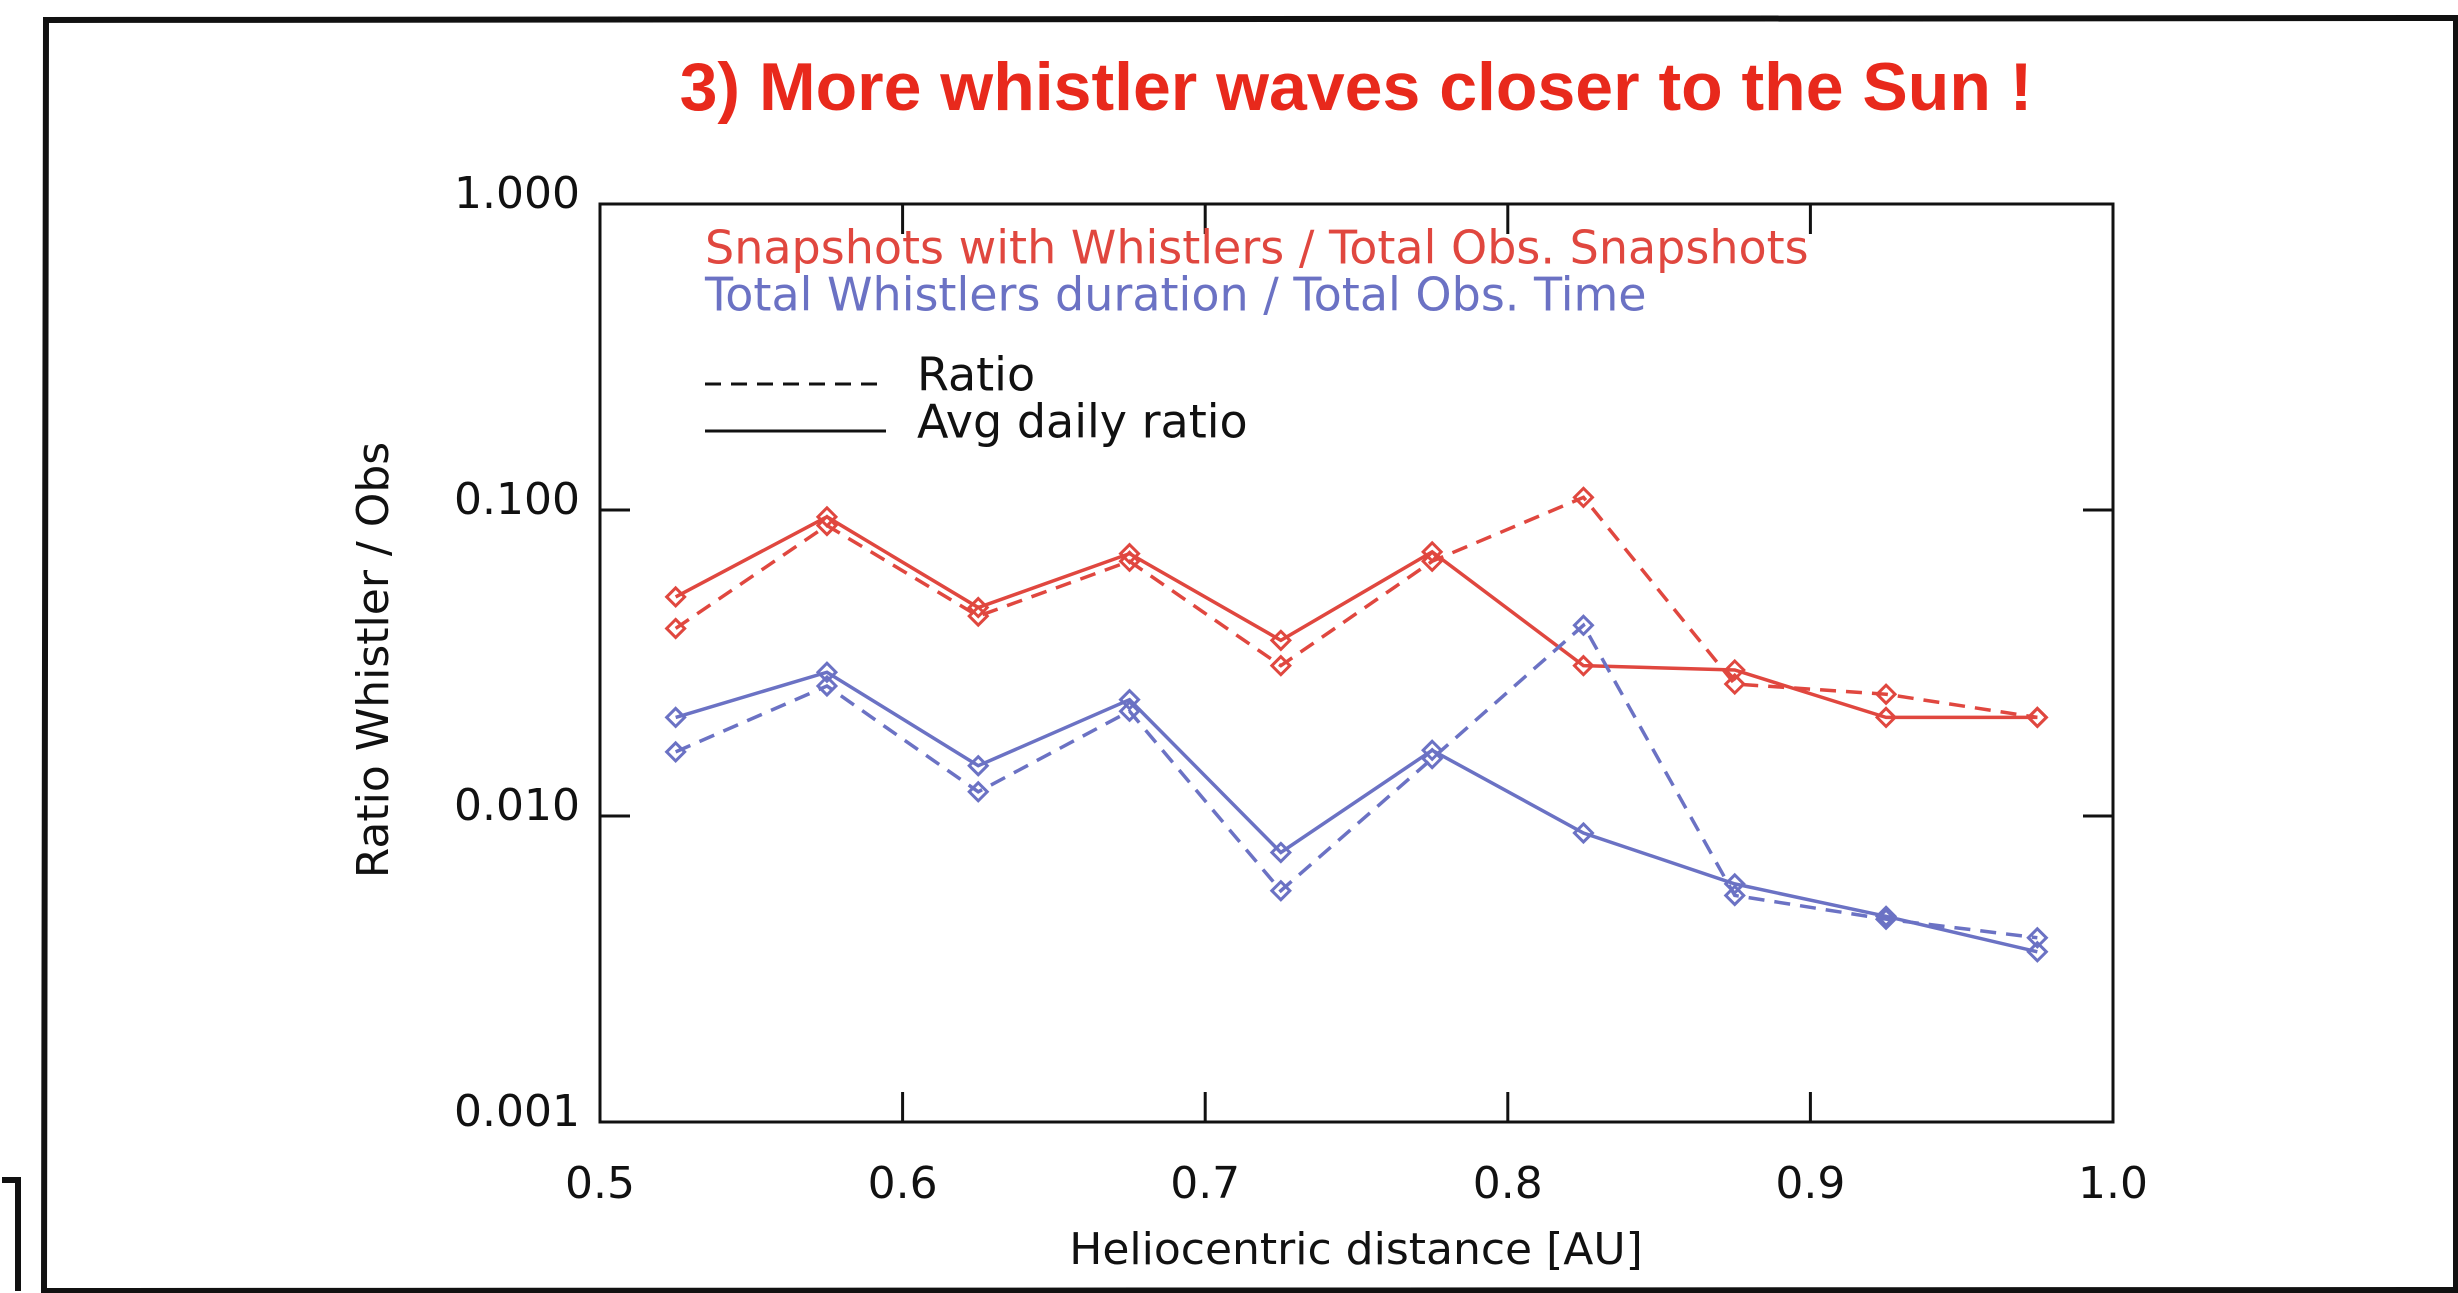 The height and width of the screenshot is (1293, 2458). What do you see at coordinates (1810, 1183) in the screenshot?
I see `x-tick-label: 0.9` at bounding box center [1810, 1183].